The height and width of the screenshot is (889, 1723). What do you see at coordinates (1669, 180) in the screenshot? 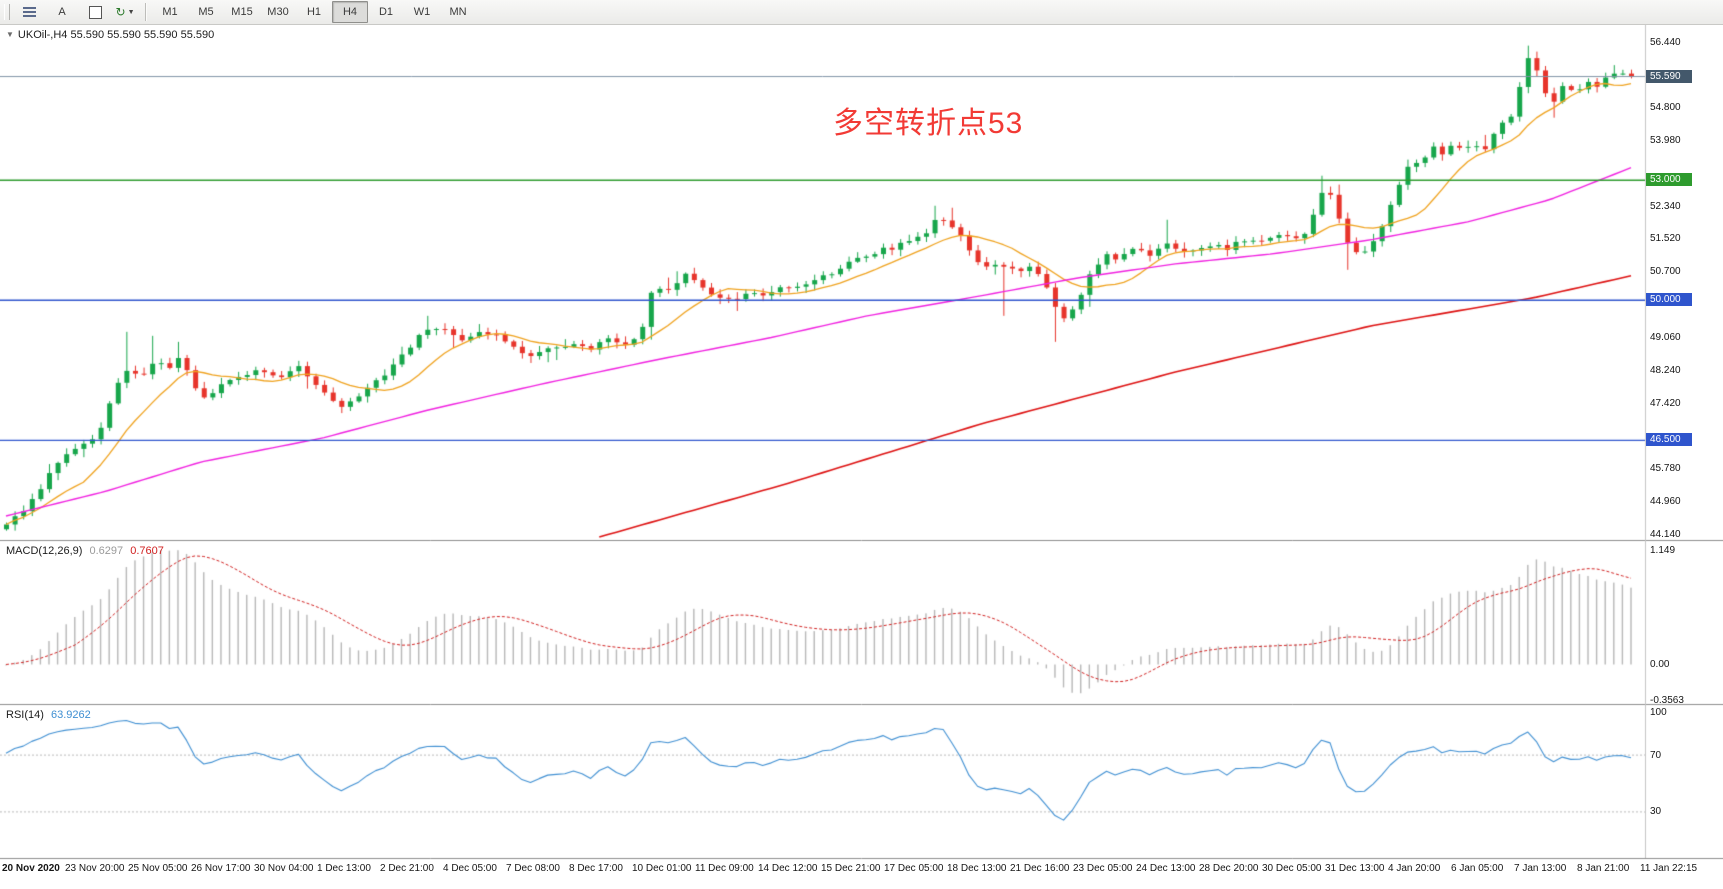
I see `price-badge-53.000: 53.000` at bounding box center [1669, 180].